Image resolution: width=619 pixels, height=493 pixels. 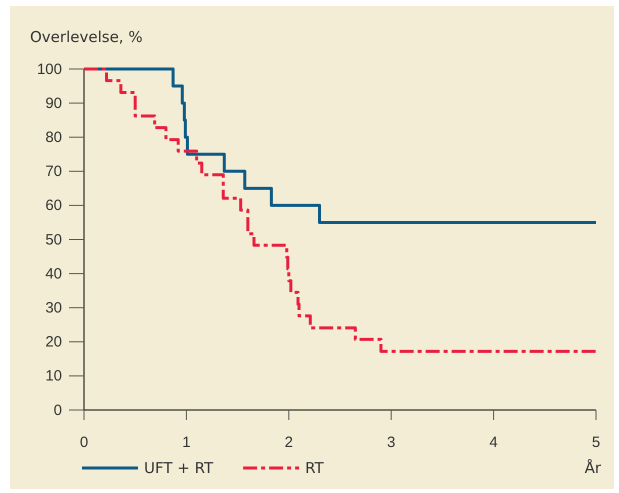 I want to click on x-tick-label: 5, so click(x=596, y=442).